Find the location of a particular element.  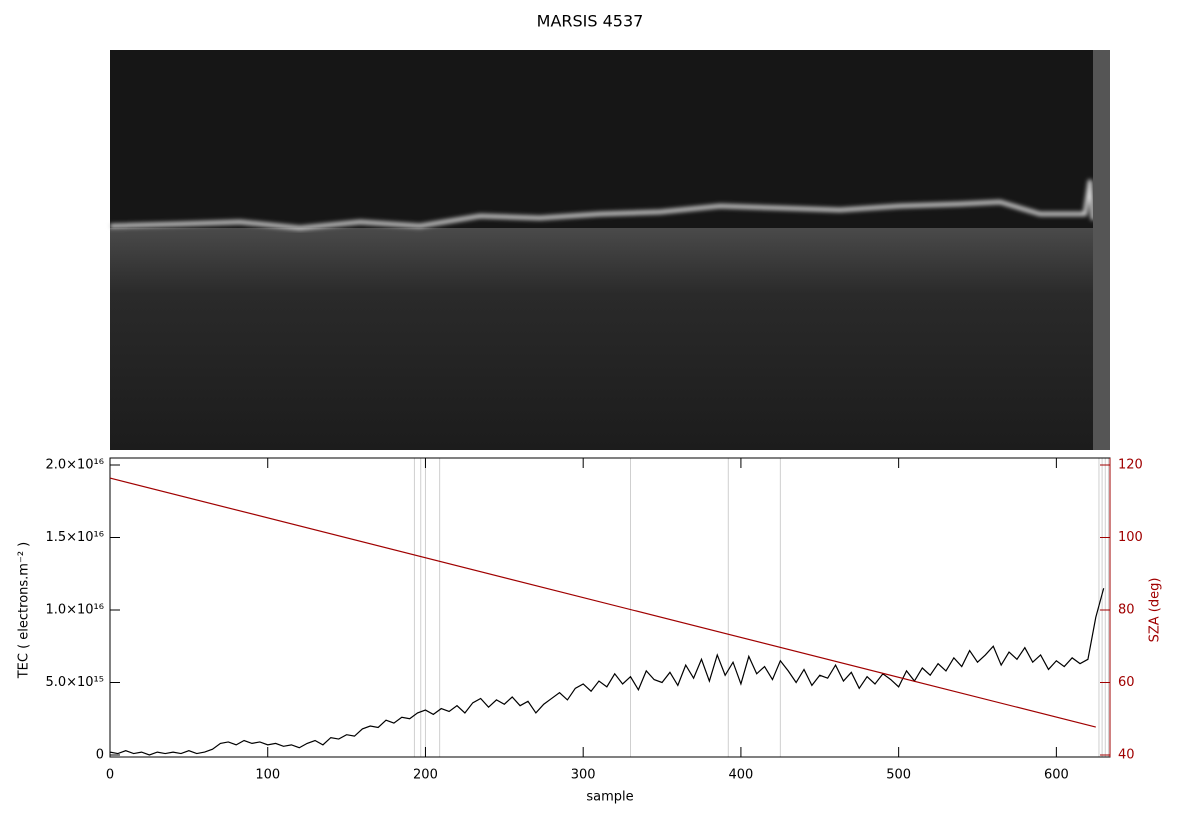

y2-tick-label: 120 is located at coordinates (1130, 465).